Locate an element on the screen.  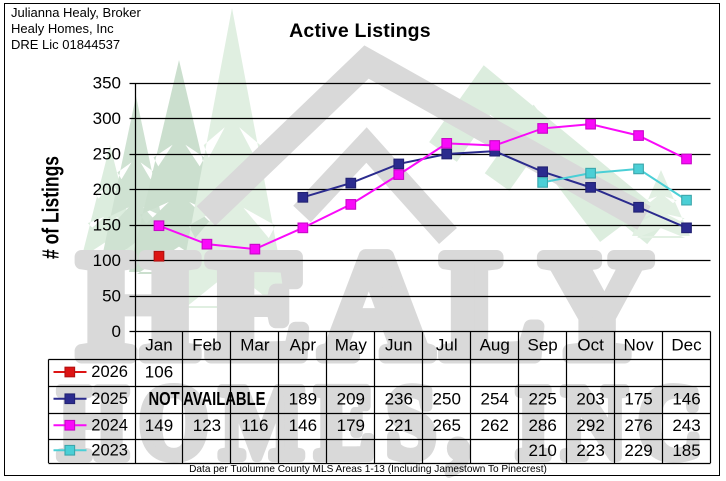
series-year-label: 2026 is located at coordinates (109, 372).